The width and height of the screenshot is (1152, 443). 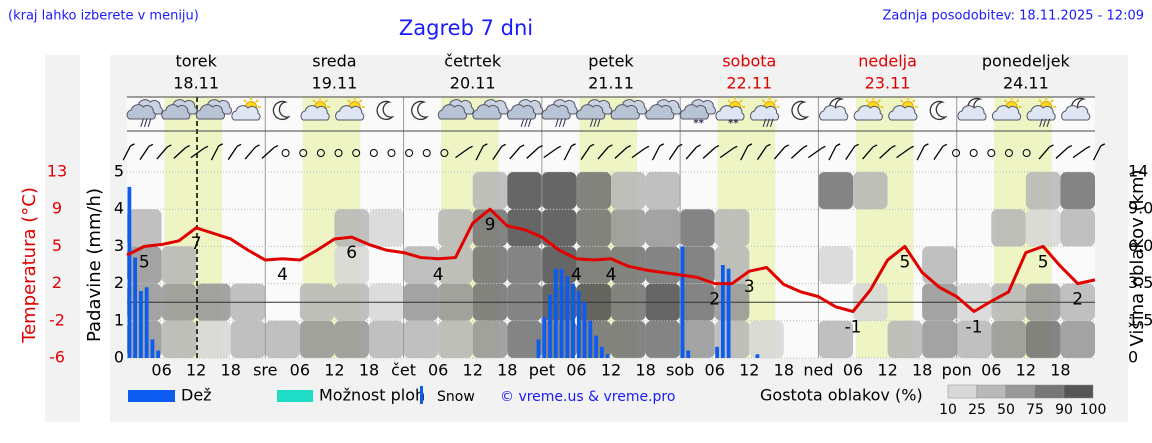 What do you see at coordinates (749, 287) in the screenshot?
I see `temperature-label: 3` at bounding box center [749, 287].